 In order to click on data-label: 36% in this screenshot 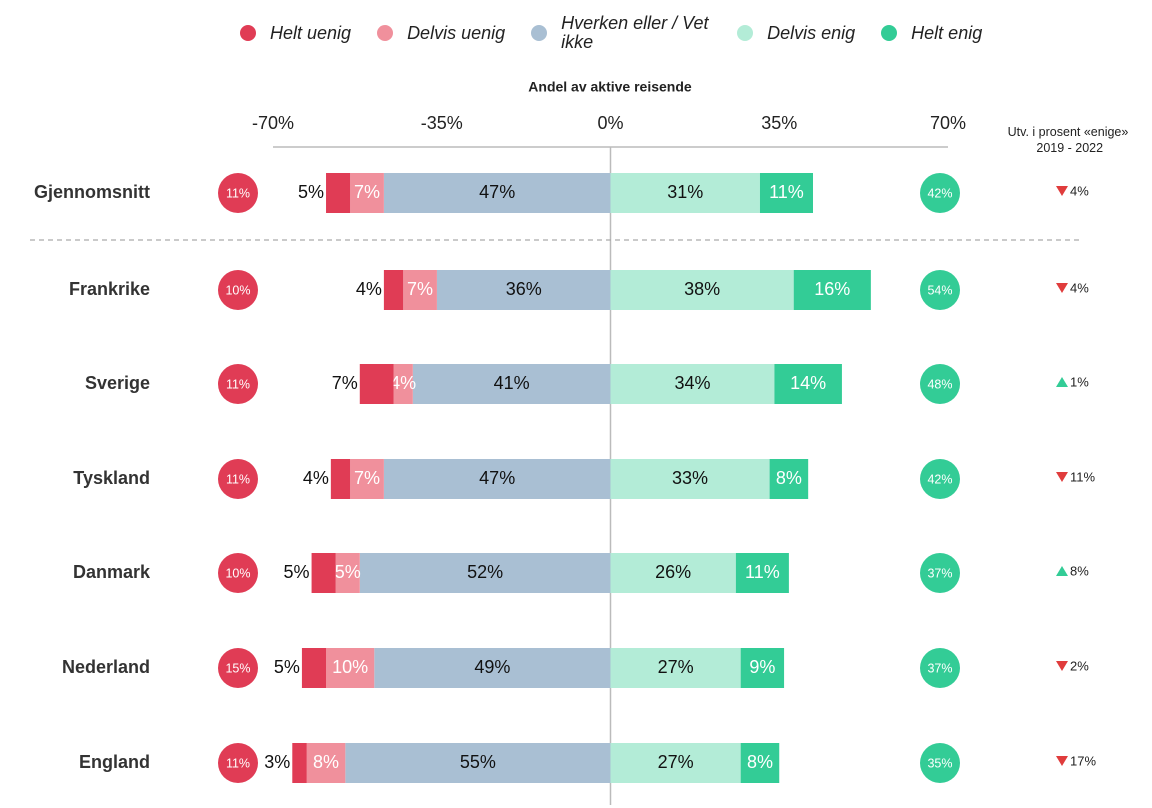, I will do `click(524, 289)`.